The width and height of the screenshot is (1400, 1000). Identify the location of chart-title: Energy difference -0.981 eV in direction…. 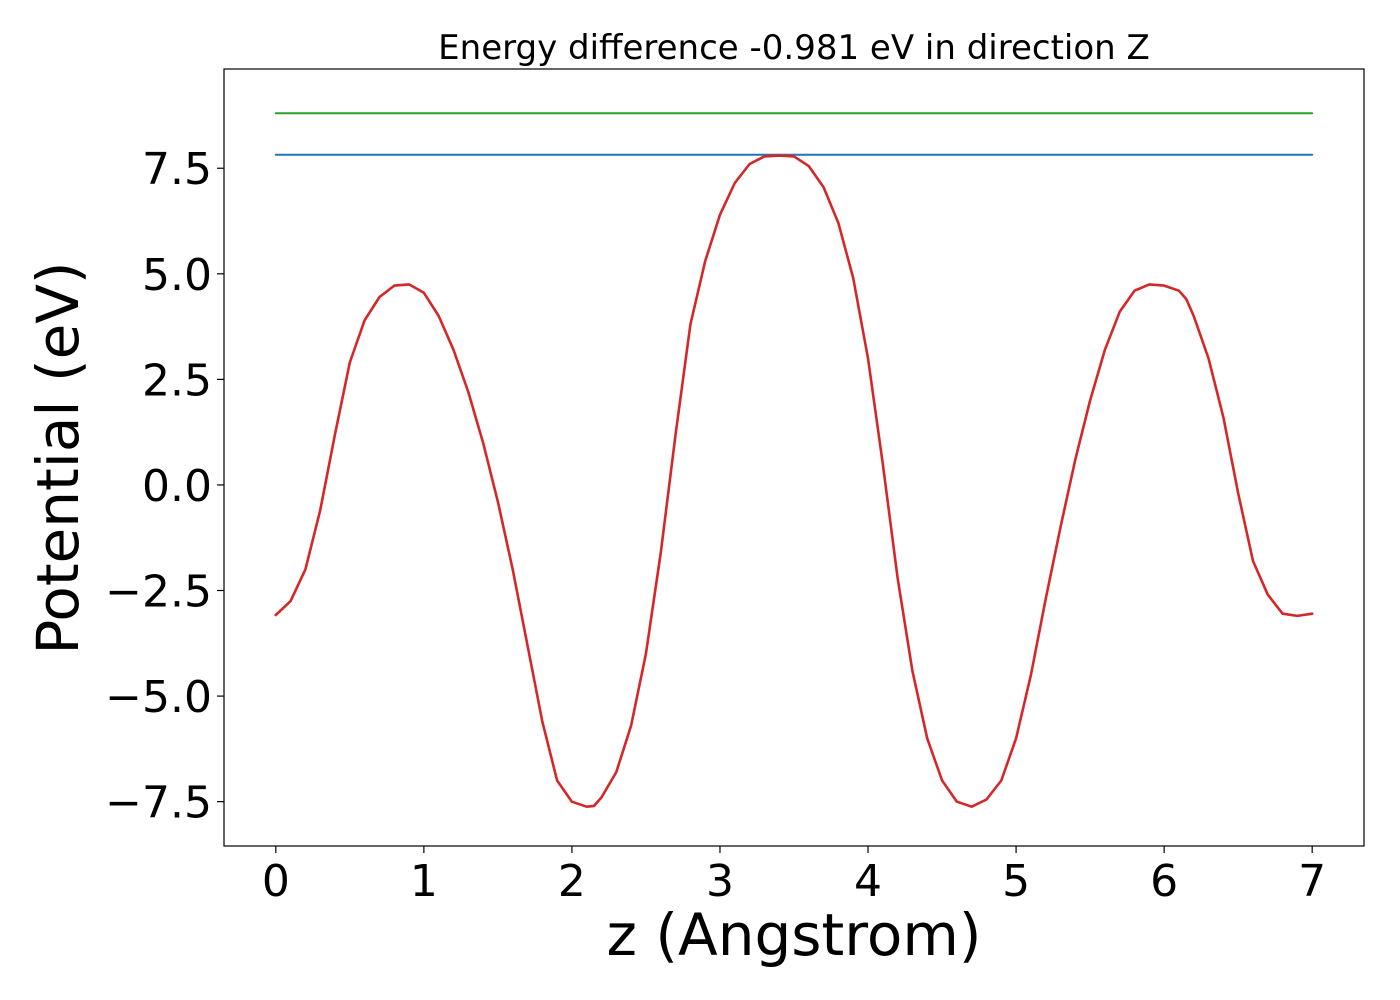
(794, 48).